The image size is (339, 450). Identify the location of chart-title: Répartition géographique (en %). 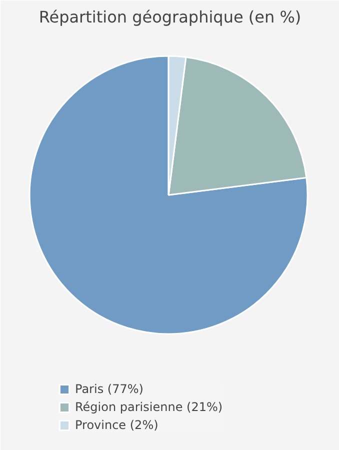
(170, 17).